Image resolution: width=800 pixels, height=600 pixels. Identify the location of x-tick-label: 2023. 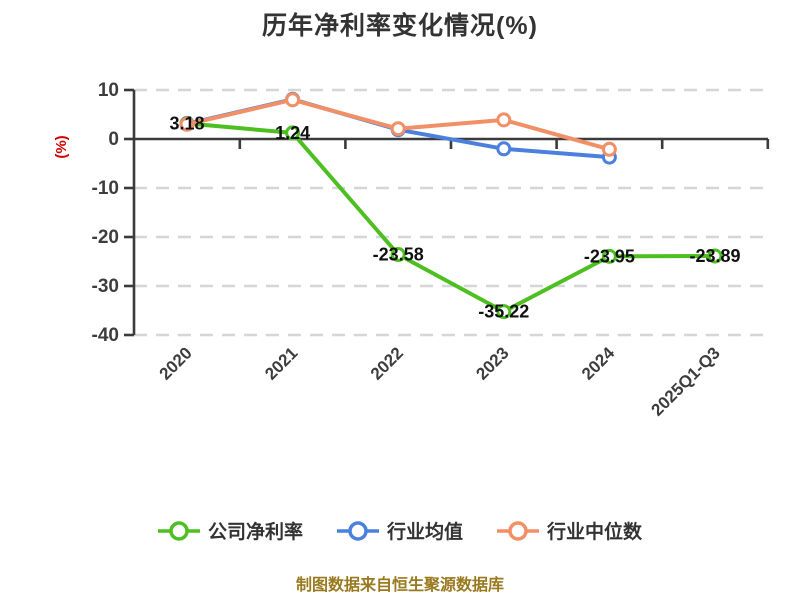
(492, 363).